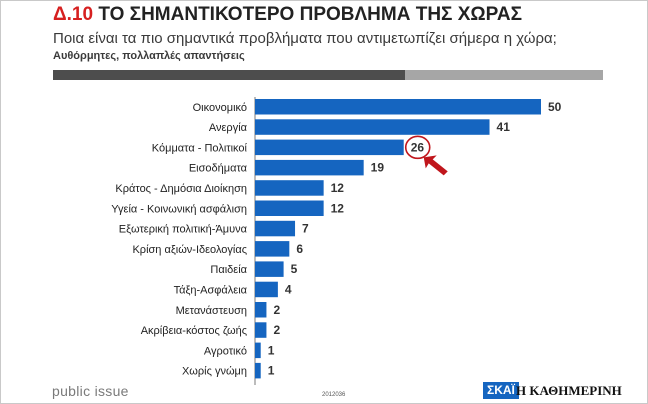 The image size is (648, 404). Describe the element at coordinates (194, 331) in the screenshot. I see `category-label: Ακρίβεια-κόστος ζωής` at that location.